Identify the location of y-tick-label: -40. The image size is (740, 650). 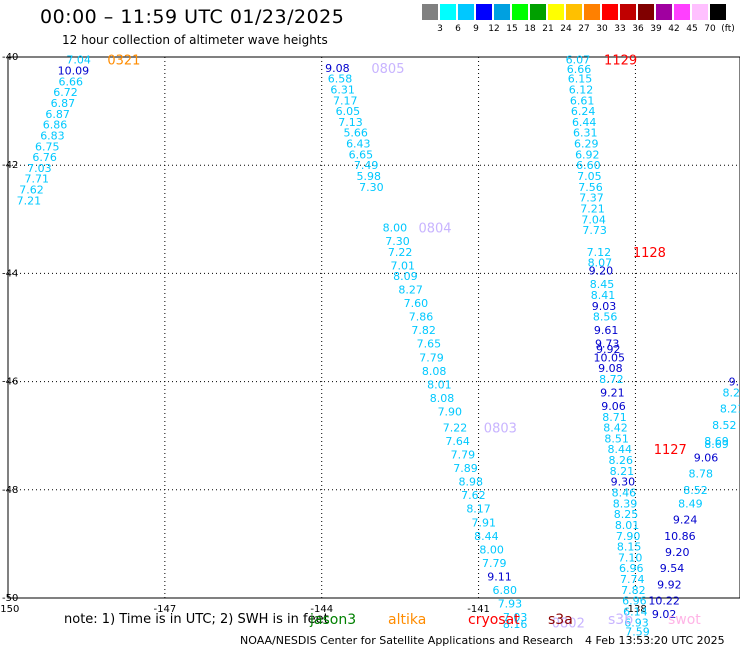
(10, 57).